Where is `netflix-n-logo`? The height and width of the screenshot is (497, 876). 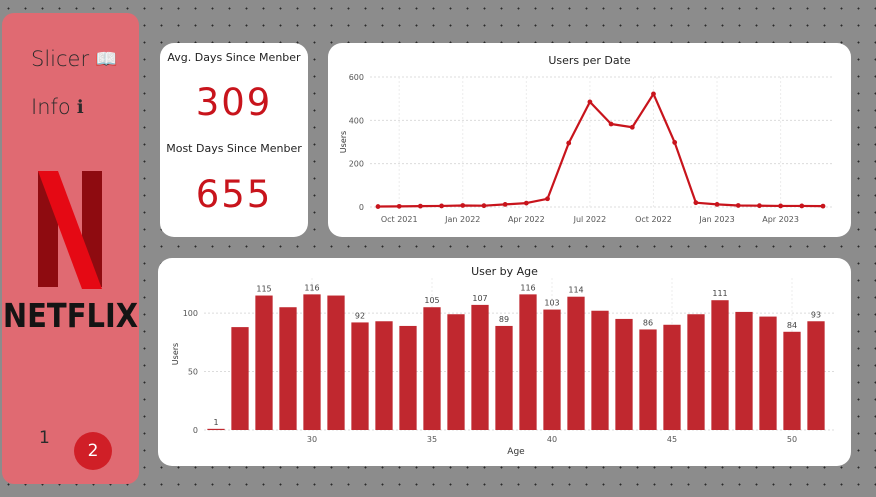 netflix-n-logo is located at coordinates (70, 232).